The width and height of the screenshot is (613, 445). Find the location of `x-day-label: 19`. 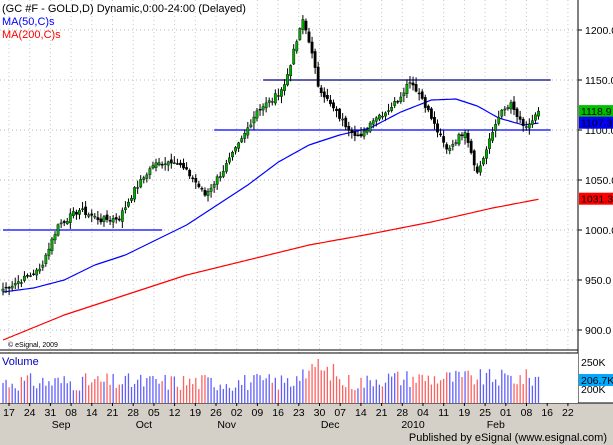

x-day-label: 19 is located at coordinates (465, 413).